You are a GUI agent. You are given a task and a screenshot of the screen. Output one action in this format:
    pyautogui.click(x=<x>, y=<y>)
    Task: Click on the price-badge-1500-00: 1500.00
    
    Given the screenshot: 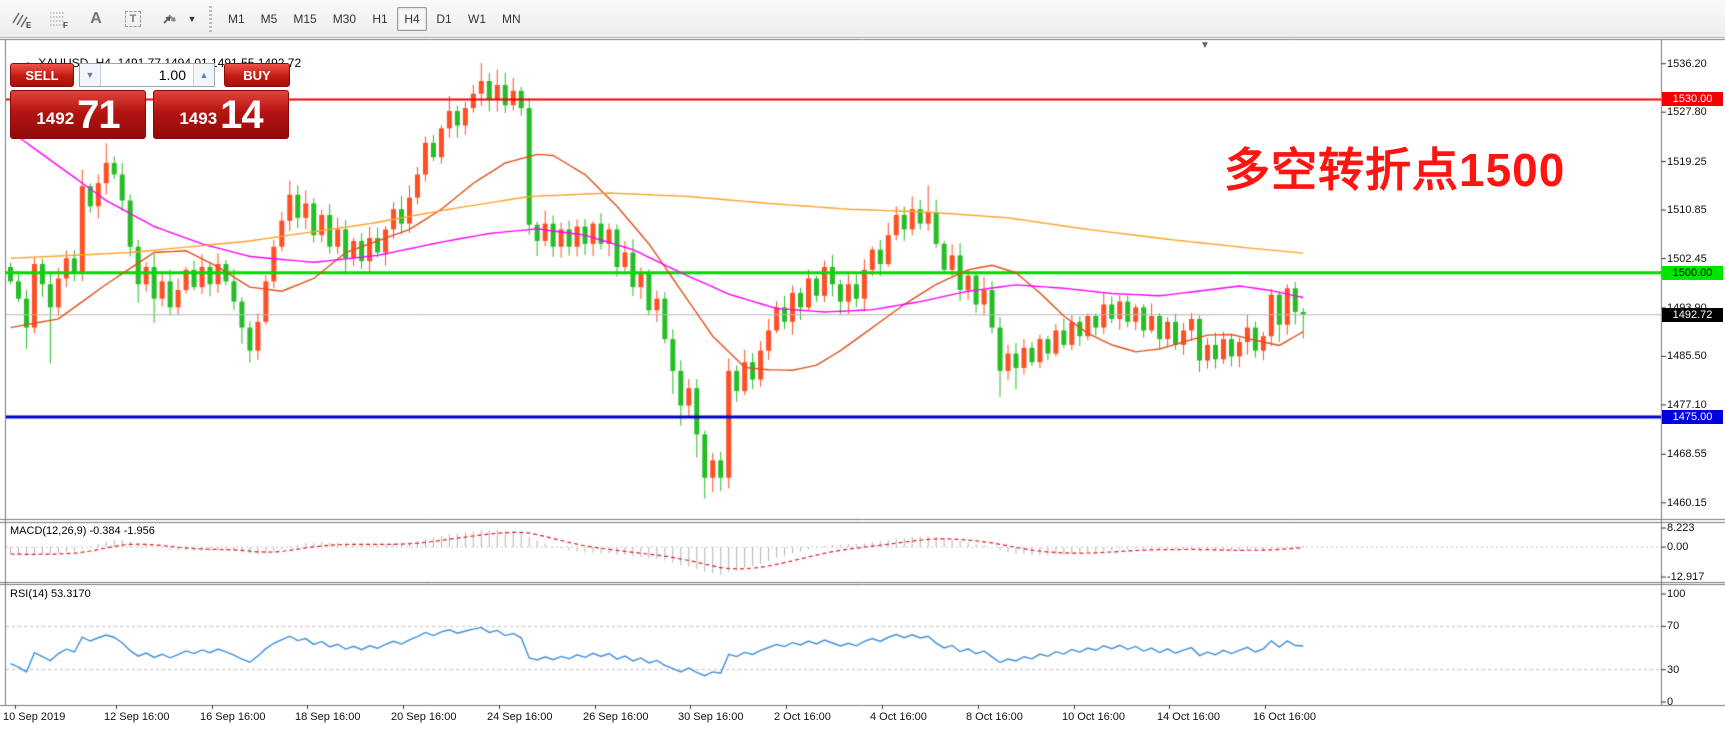 What is the action you would take?
    pyautogui.click(x=1692, y=272)
    